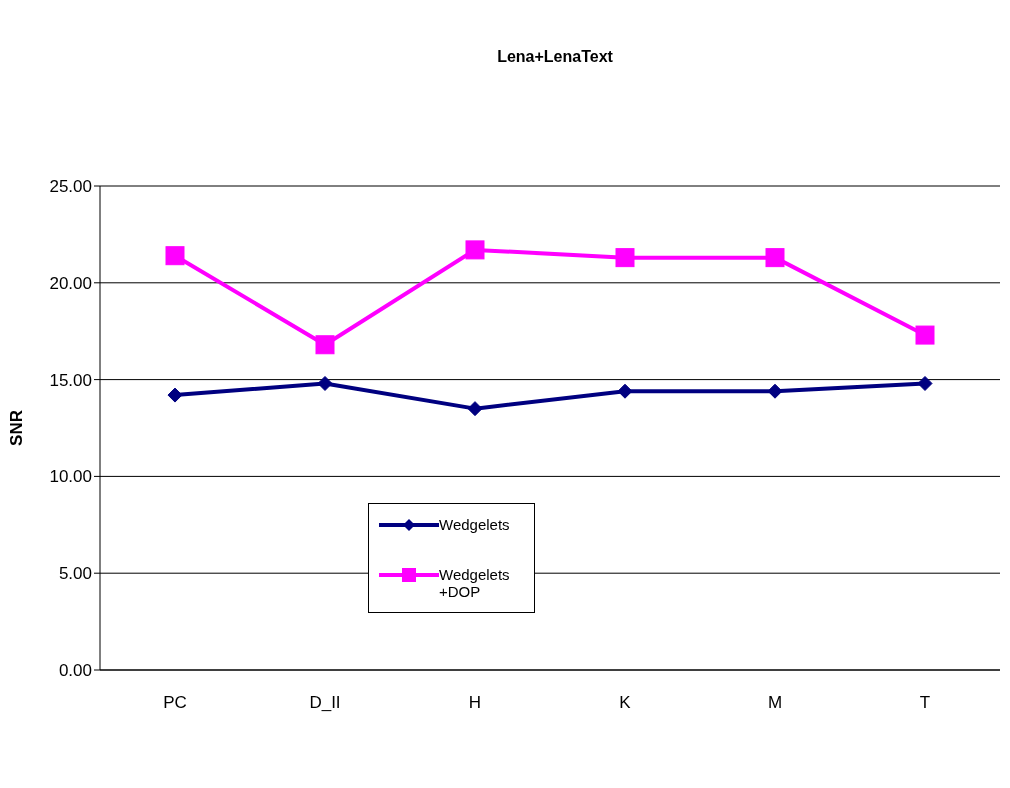 The height and width of the screenshot is (788, 1010). What do you see at coordinates (70, 283) in the screenshot?
I see `y-tick-label: 20.00` at bounding box center [70, 283].